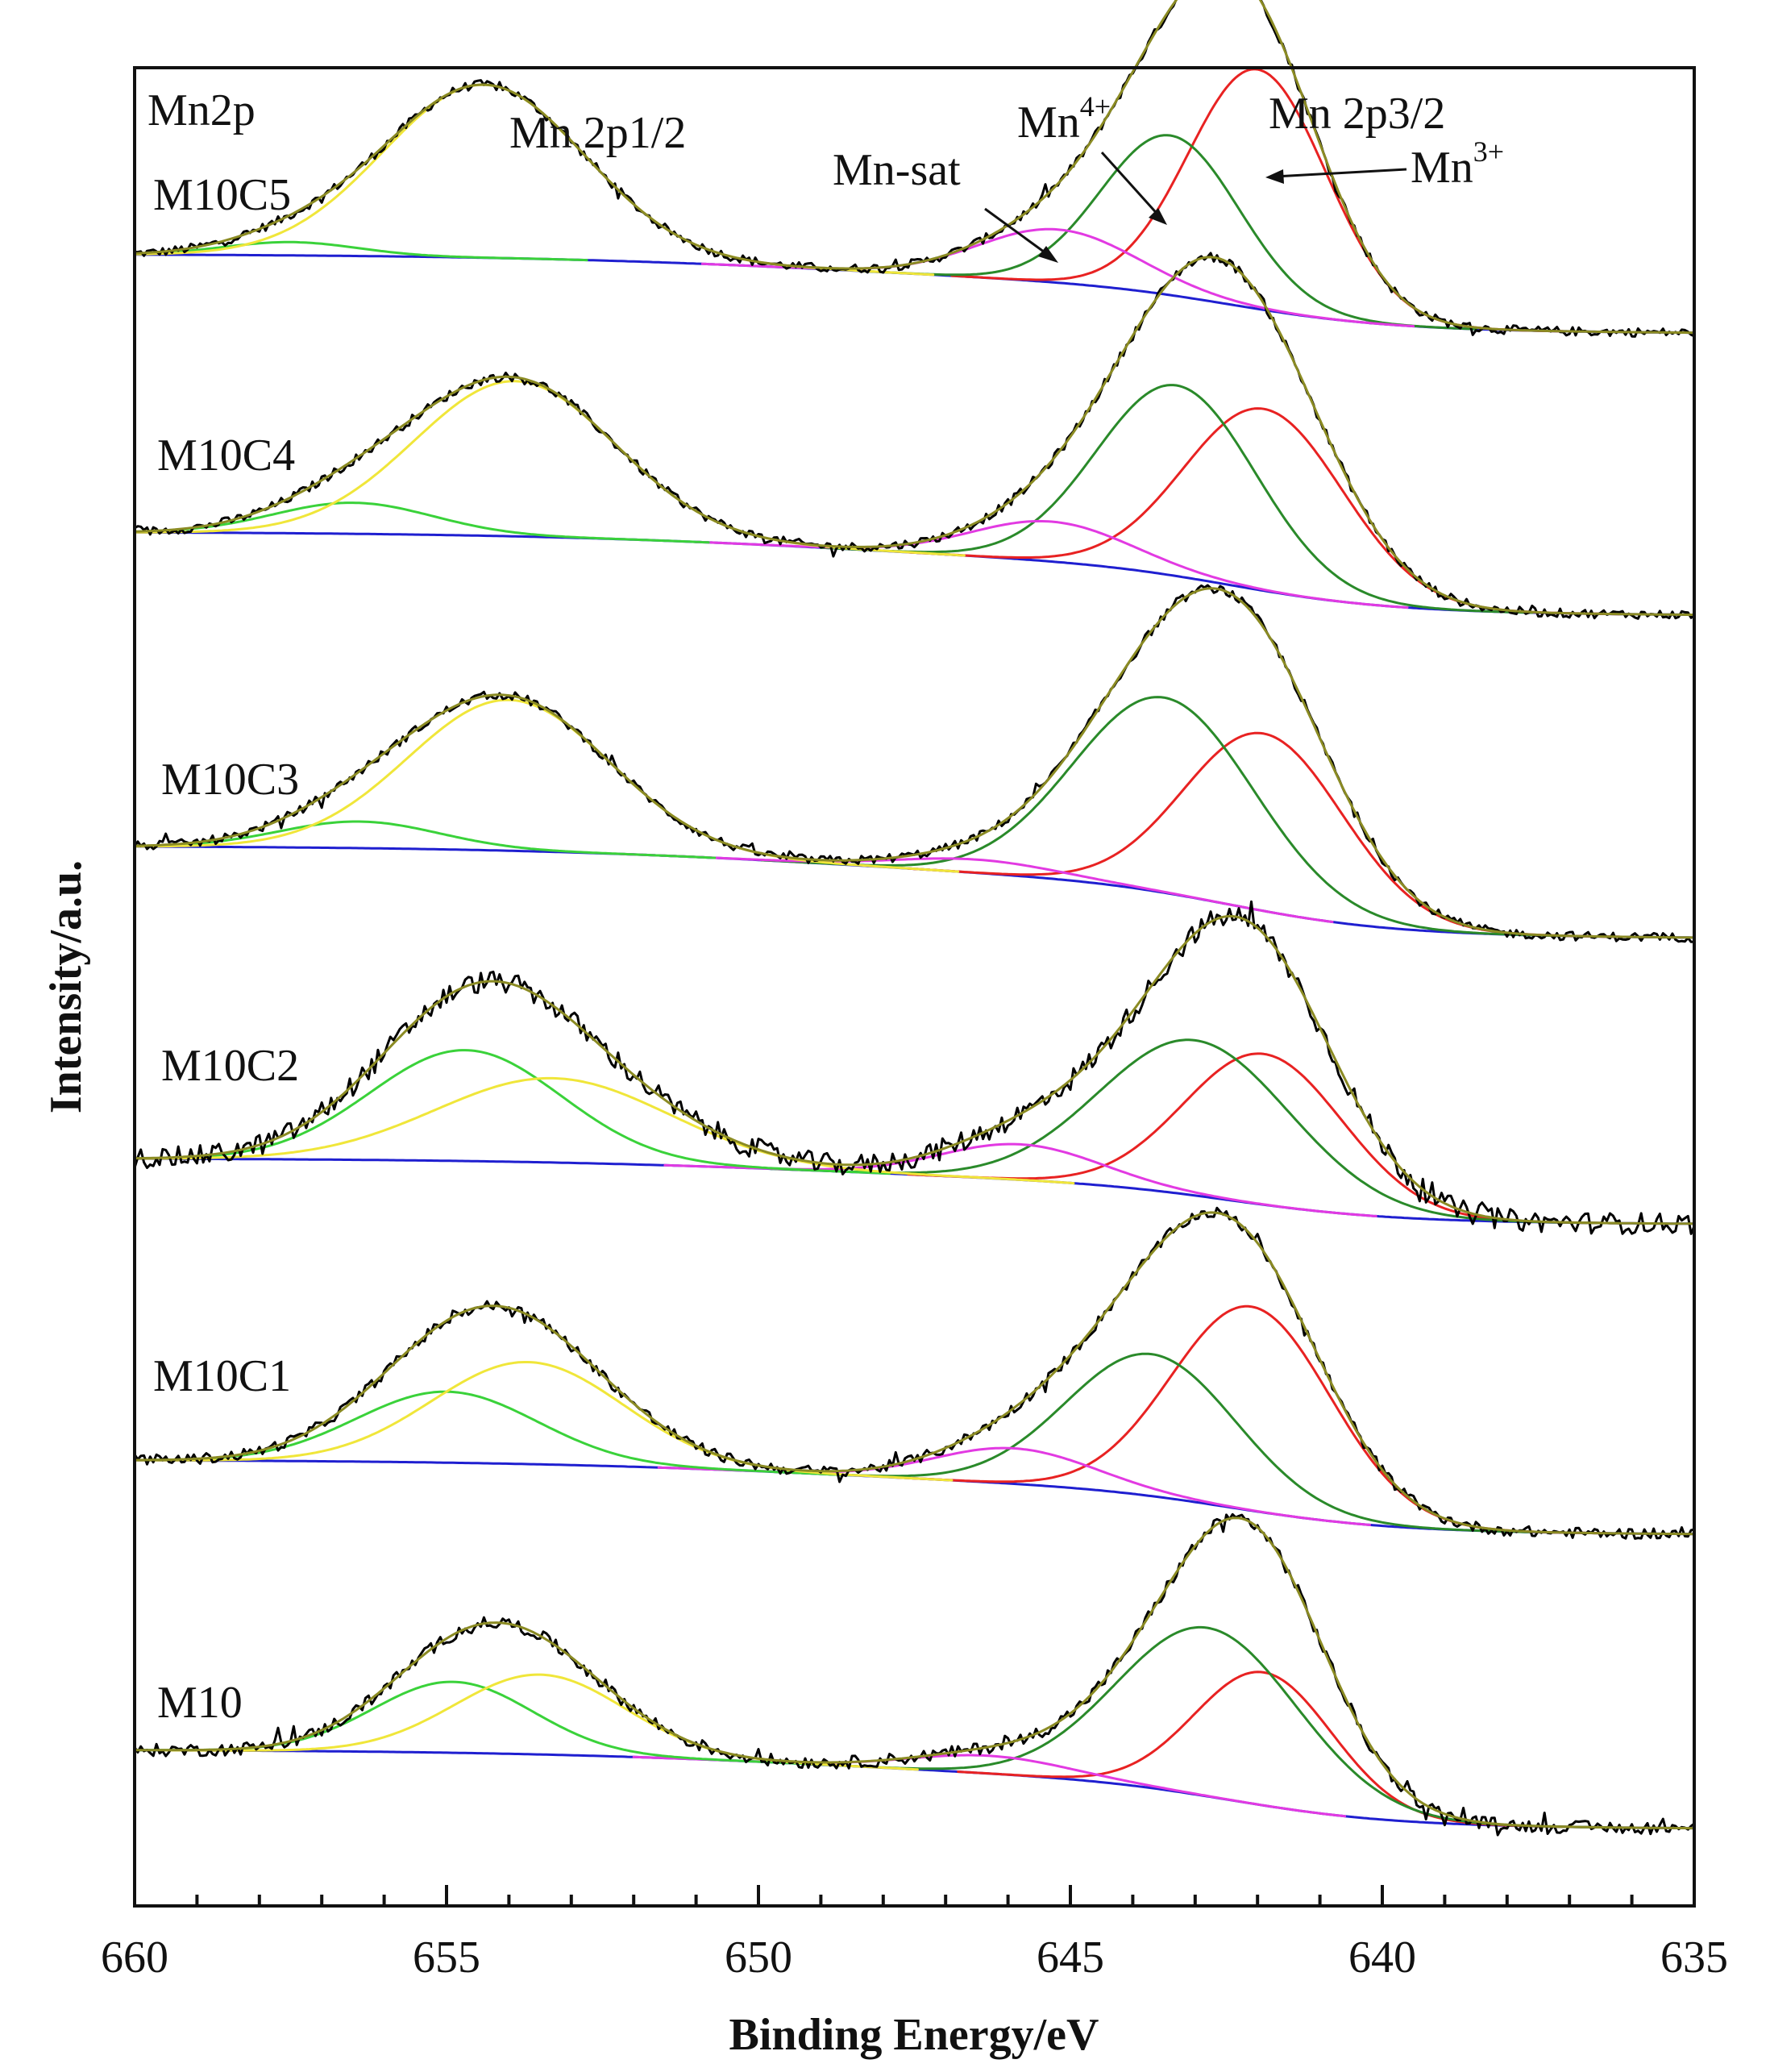  What do you see at coordinates (1095, 106) in the screenshot?
I see `annotation-mn4-superscript: 4+` at bounding box center [1095, 106].